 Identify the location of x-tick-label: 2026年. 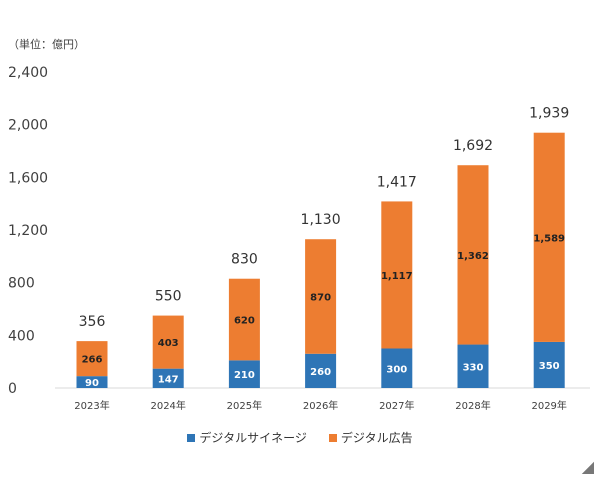
(320, 405).